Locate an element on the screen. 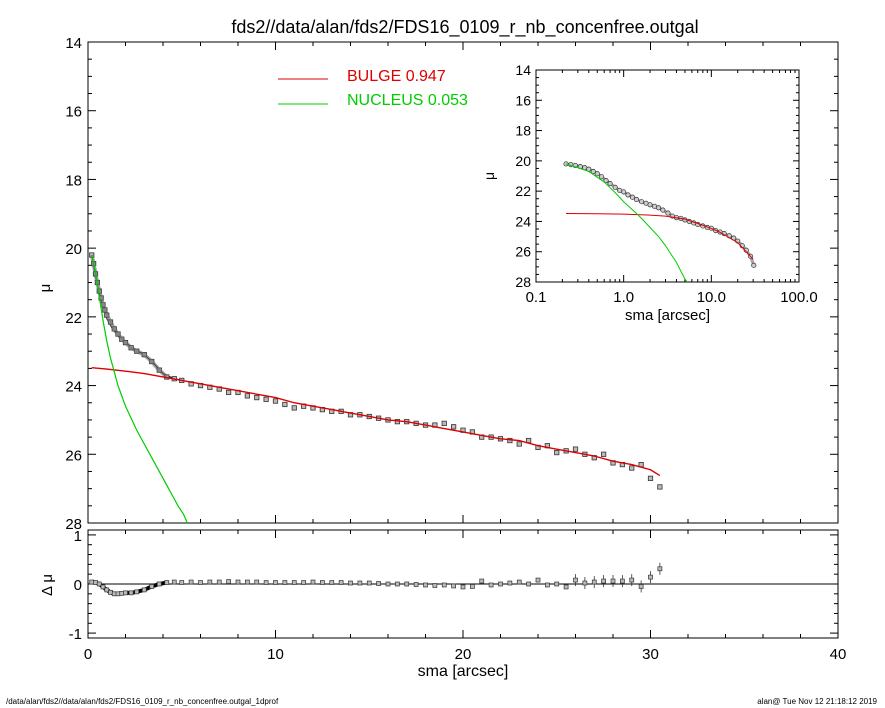 The image size is (885, 708). inset-y-tick-label: 26 is located at coordinates (523, 252).